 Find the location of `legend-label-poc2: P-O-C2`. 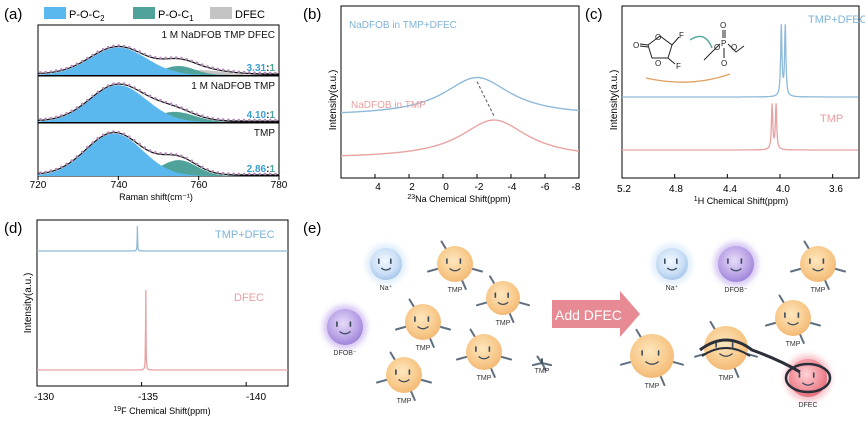

legend-label-poc2: P-O-C2 is located at coordinates (87, 16).